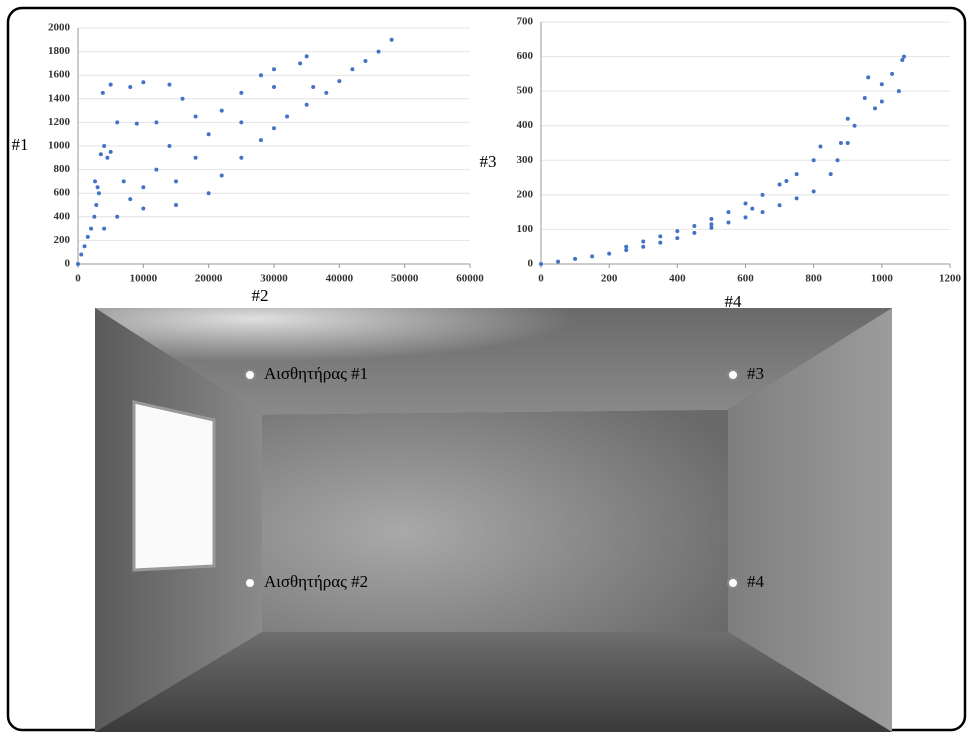  Describe the element at coordinates (59, 28) in the screenshot. I see `y-tick-label: 2000` at that location.